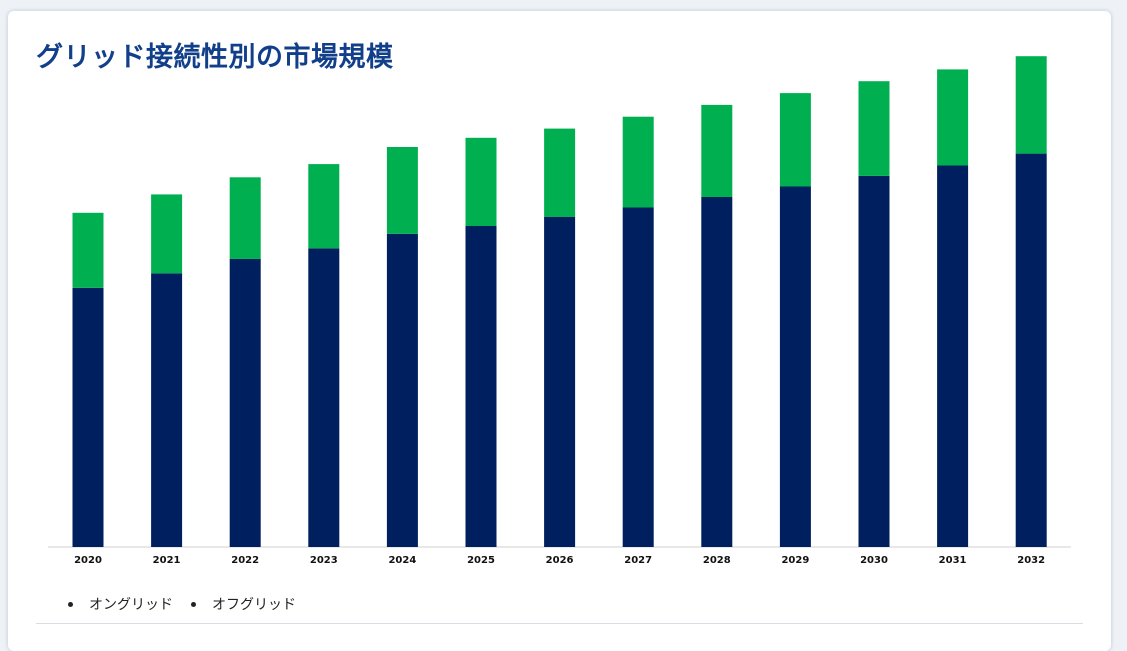 This screenshot has height=651, width=1127. I want to click on bar-on-grid-2027, so click(638, 377).